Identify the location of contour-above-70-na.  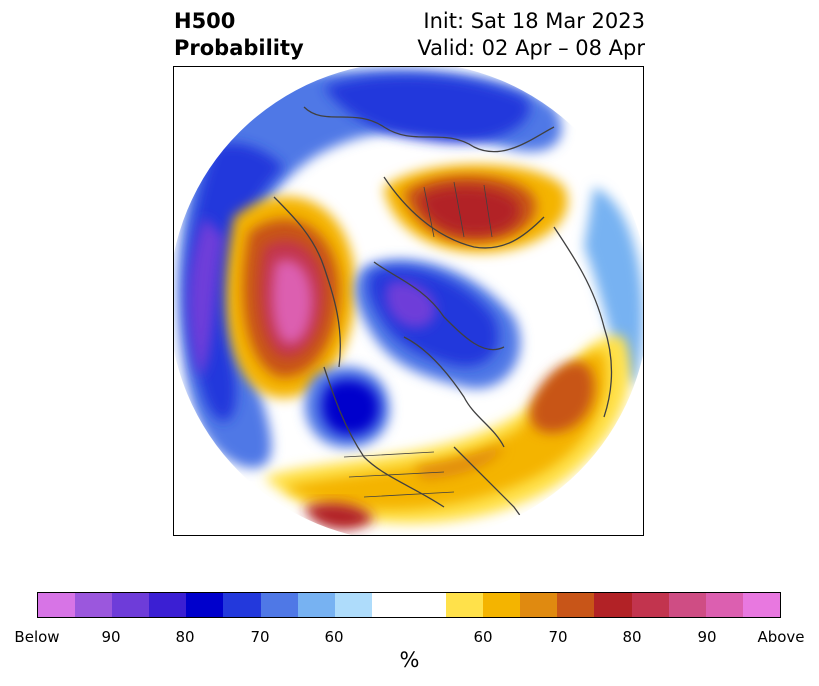
(459, 462).